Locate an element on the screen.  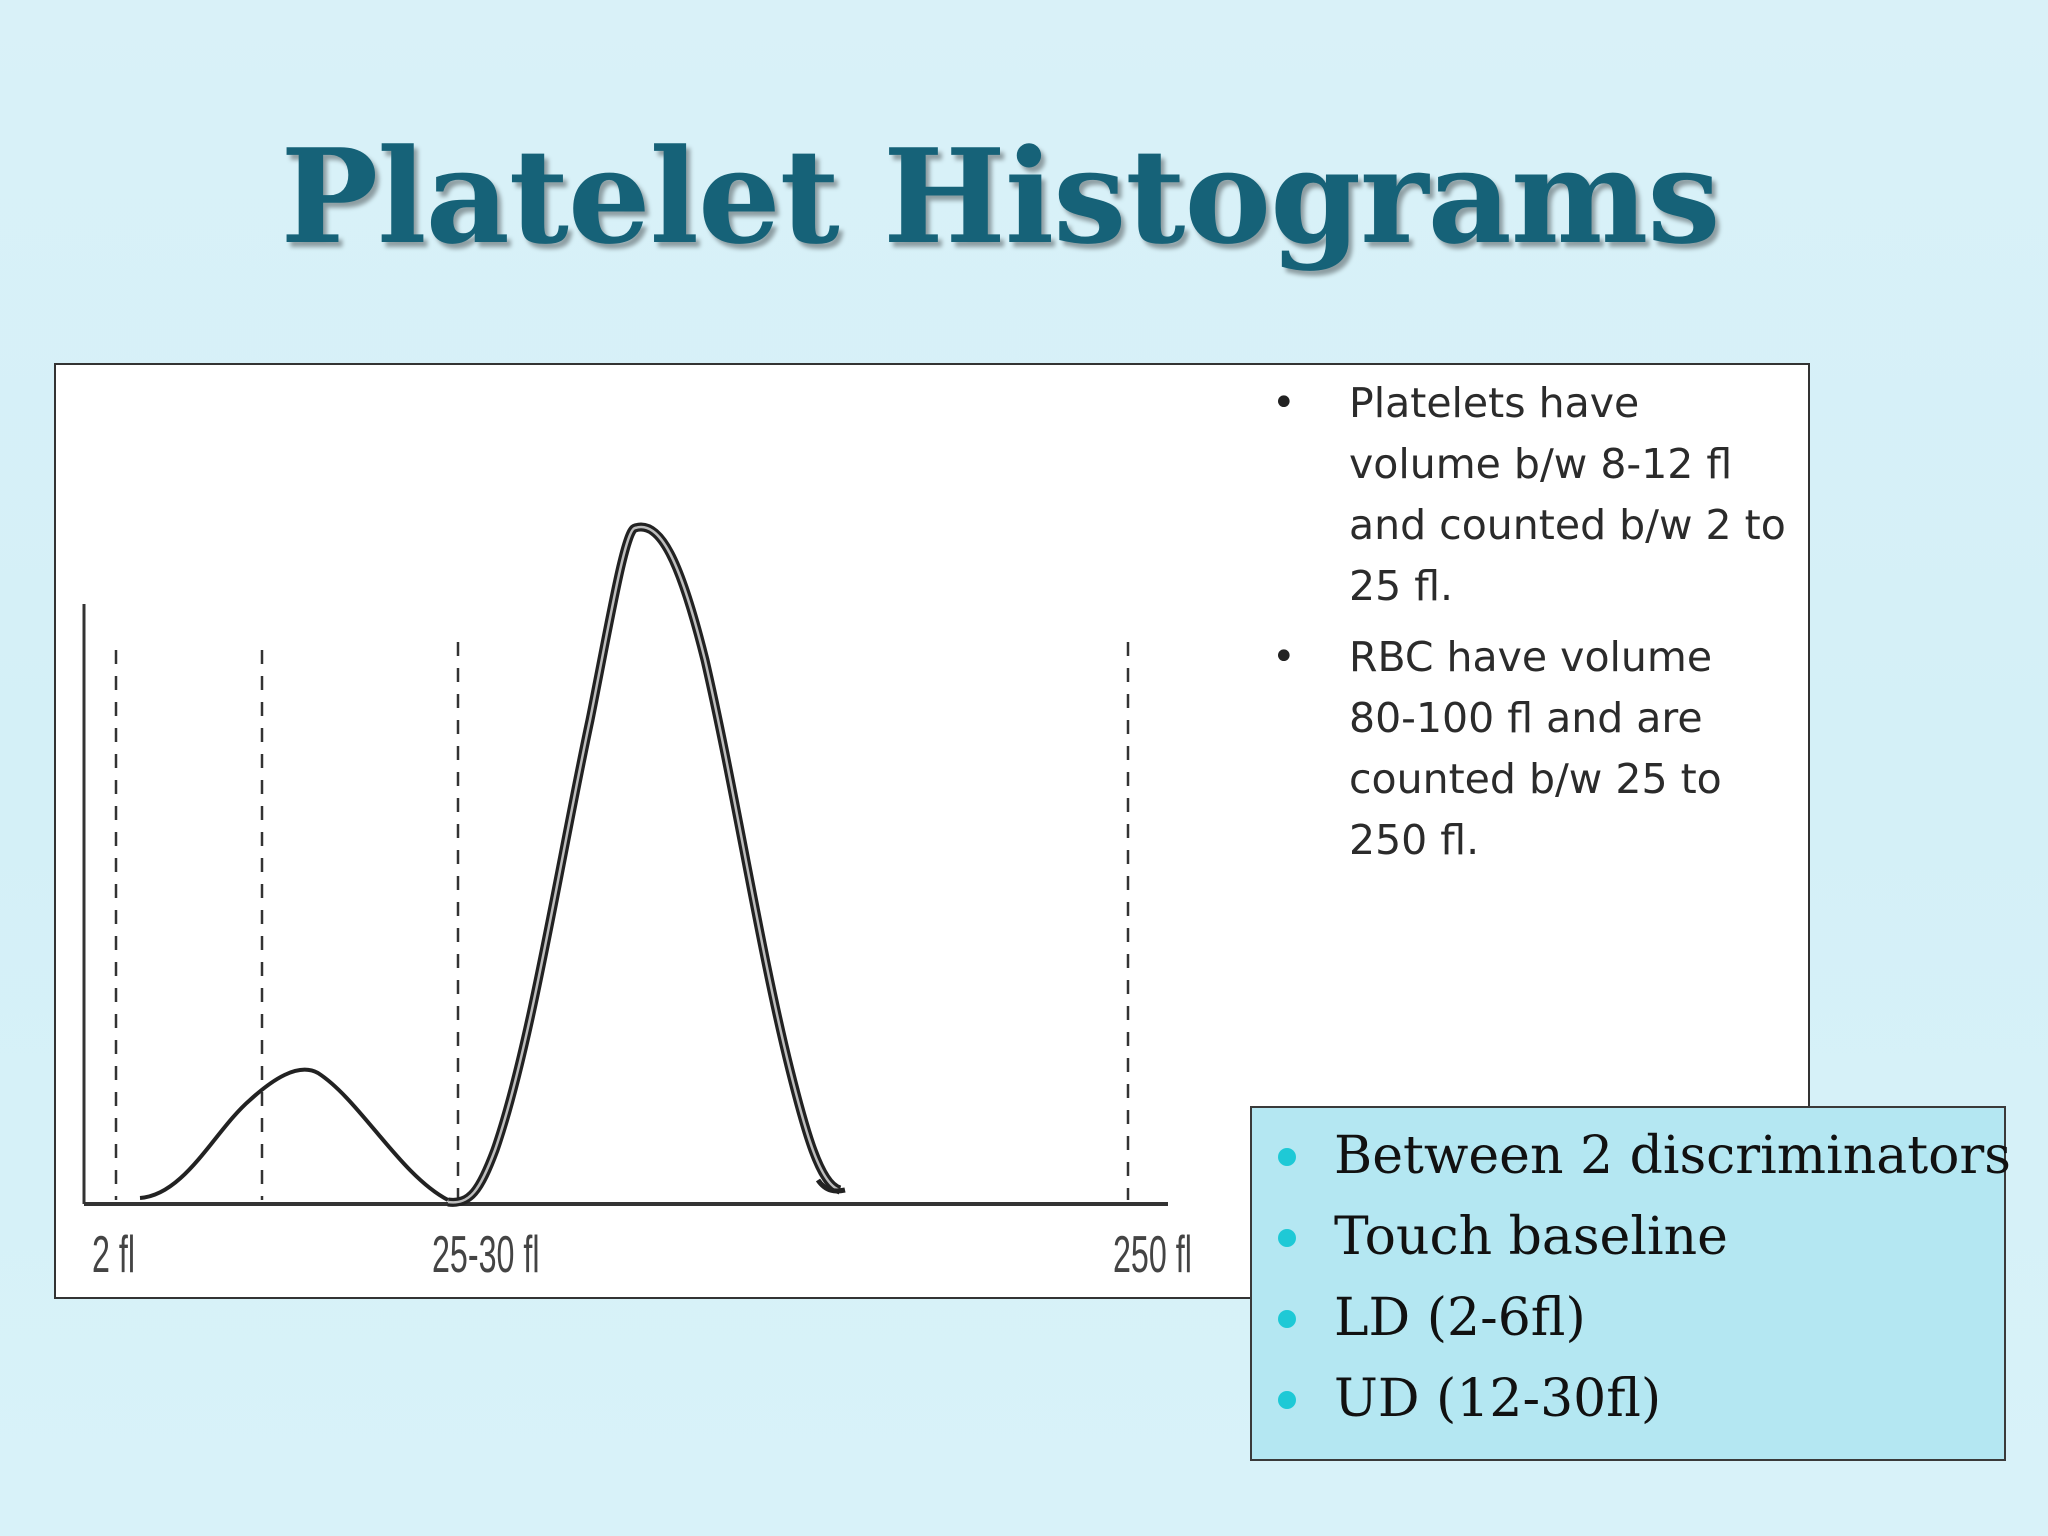
callout-item-label: Touch baseline is located at coordinates (1531, 1237).